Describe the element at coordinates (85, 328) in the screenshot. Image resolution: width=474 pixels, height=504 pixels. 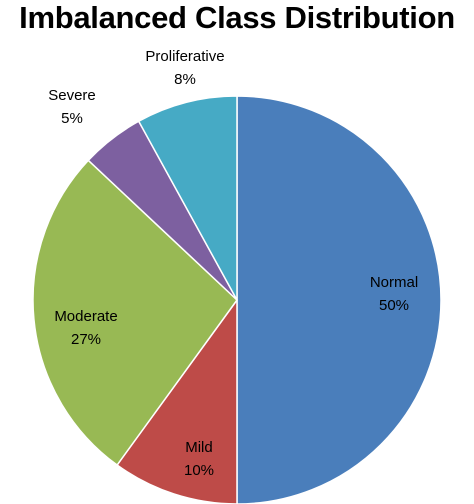
I see `slice-label-moderate: Moderate 27%` at that location.